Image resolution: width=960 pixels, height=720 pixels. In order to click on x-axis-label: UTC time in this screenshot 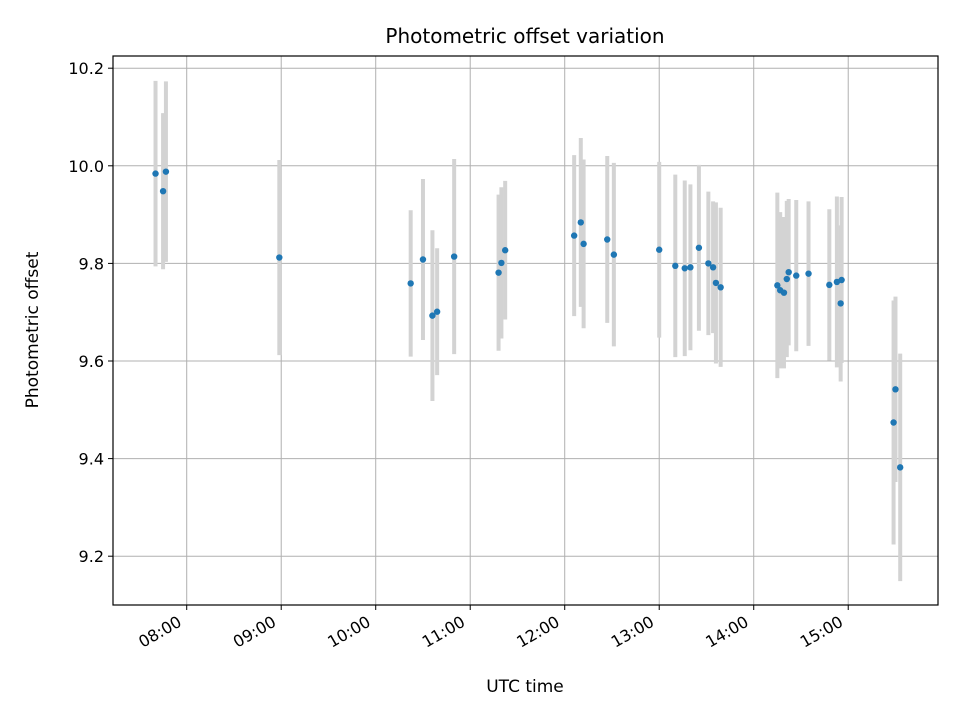, I will do `click(525, 687)`.